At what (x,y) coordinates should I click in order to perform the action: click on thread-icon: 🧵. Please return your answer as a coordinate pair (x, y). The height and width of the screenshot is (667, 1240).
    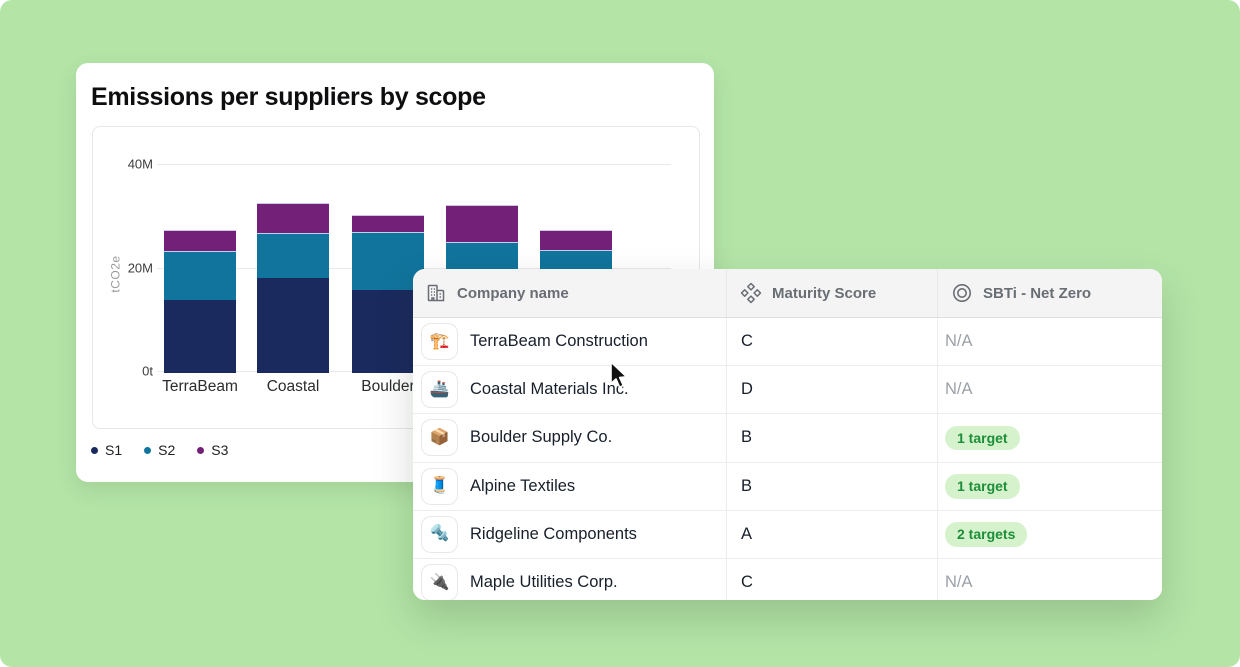
    Looking at the image, I should click on (439, 486).